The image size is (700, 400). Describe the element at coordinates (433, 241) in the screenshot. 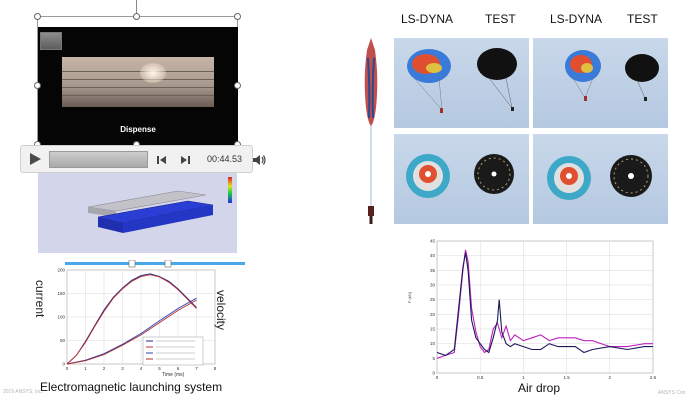

I see `y-tick-label: 45` at that location.